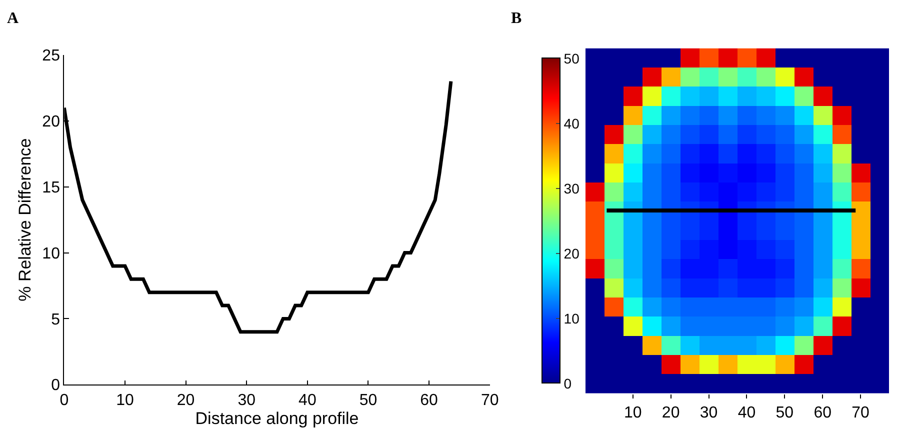  Describe the element at coordinates (572, 58) in the screenshot. I see `color-bar-label: 50` at that location.